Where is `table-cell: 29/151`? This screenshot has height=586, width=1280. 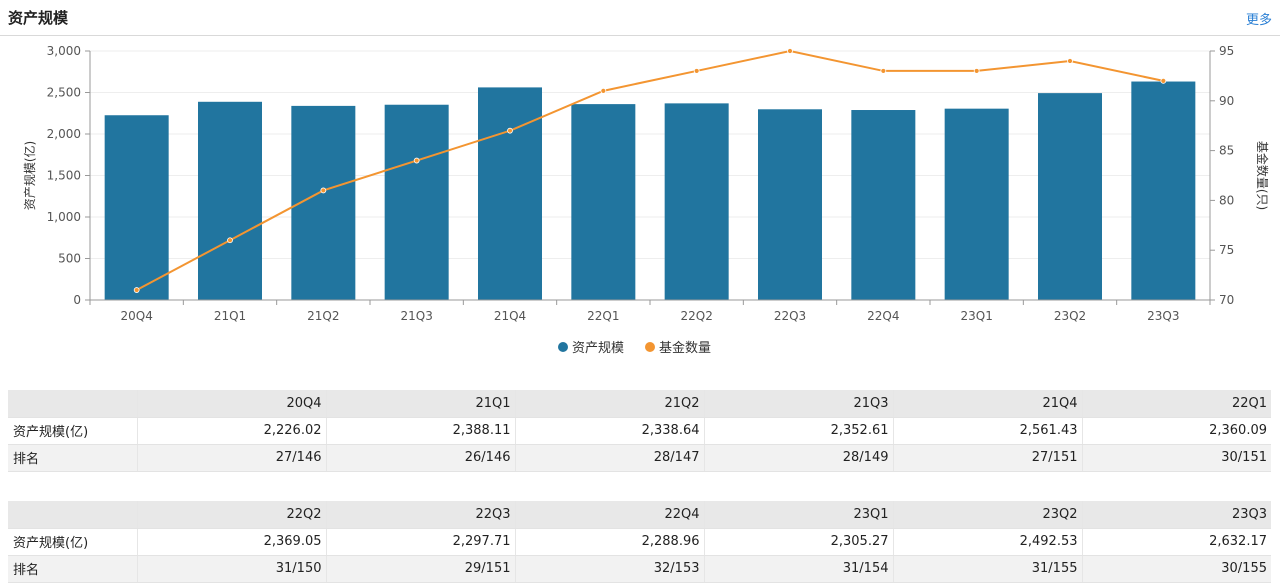
table-cell: 29/151 is located at coordinates (420, 569).